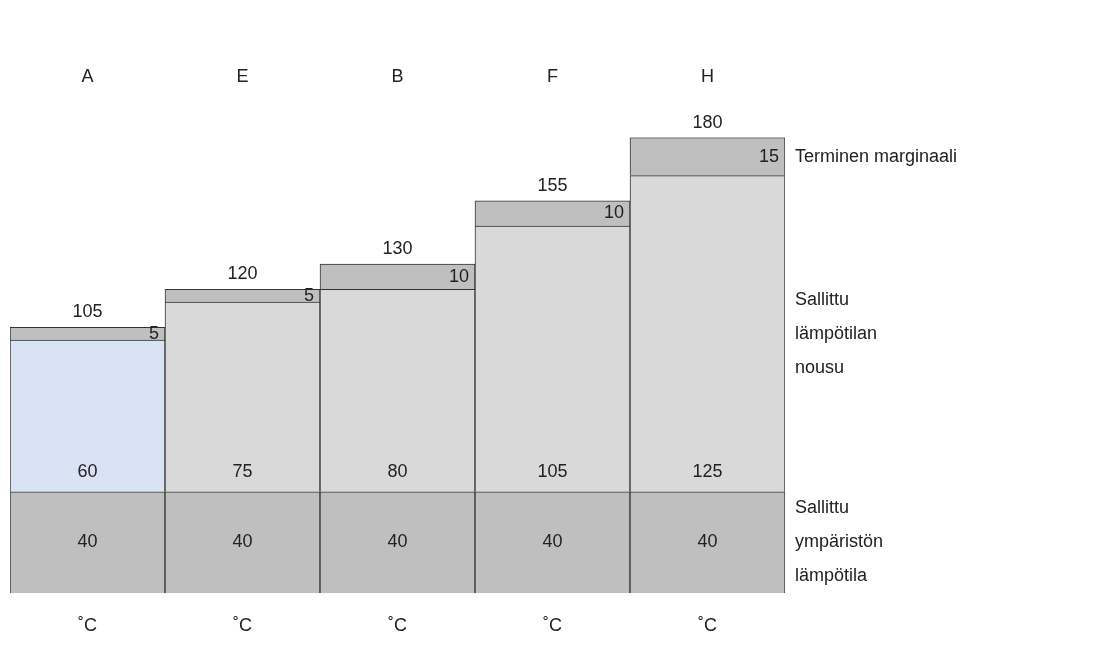 This screenshot has width=1098, height=654. I want to click on total-label: 180, so click(707, 121).